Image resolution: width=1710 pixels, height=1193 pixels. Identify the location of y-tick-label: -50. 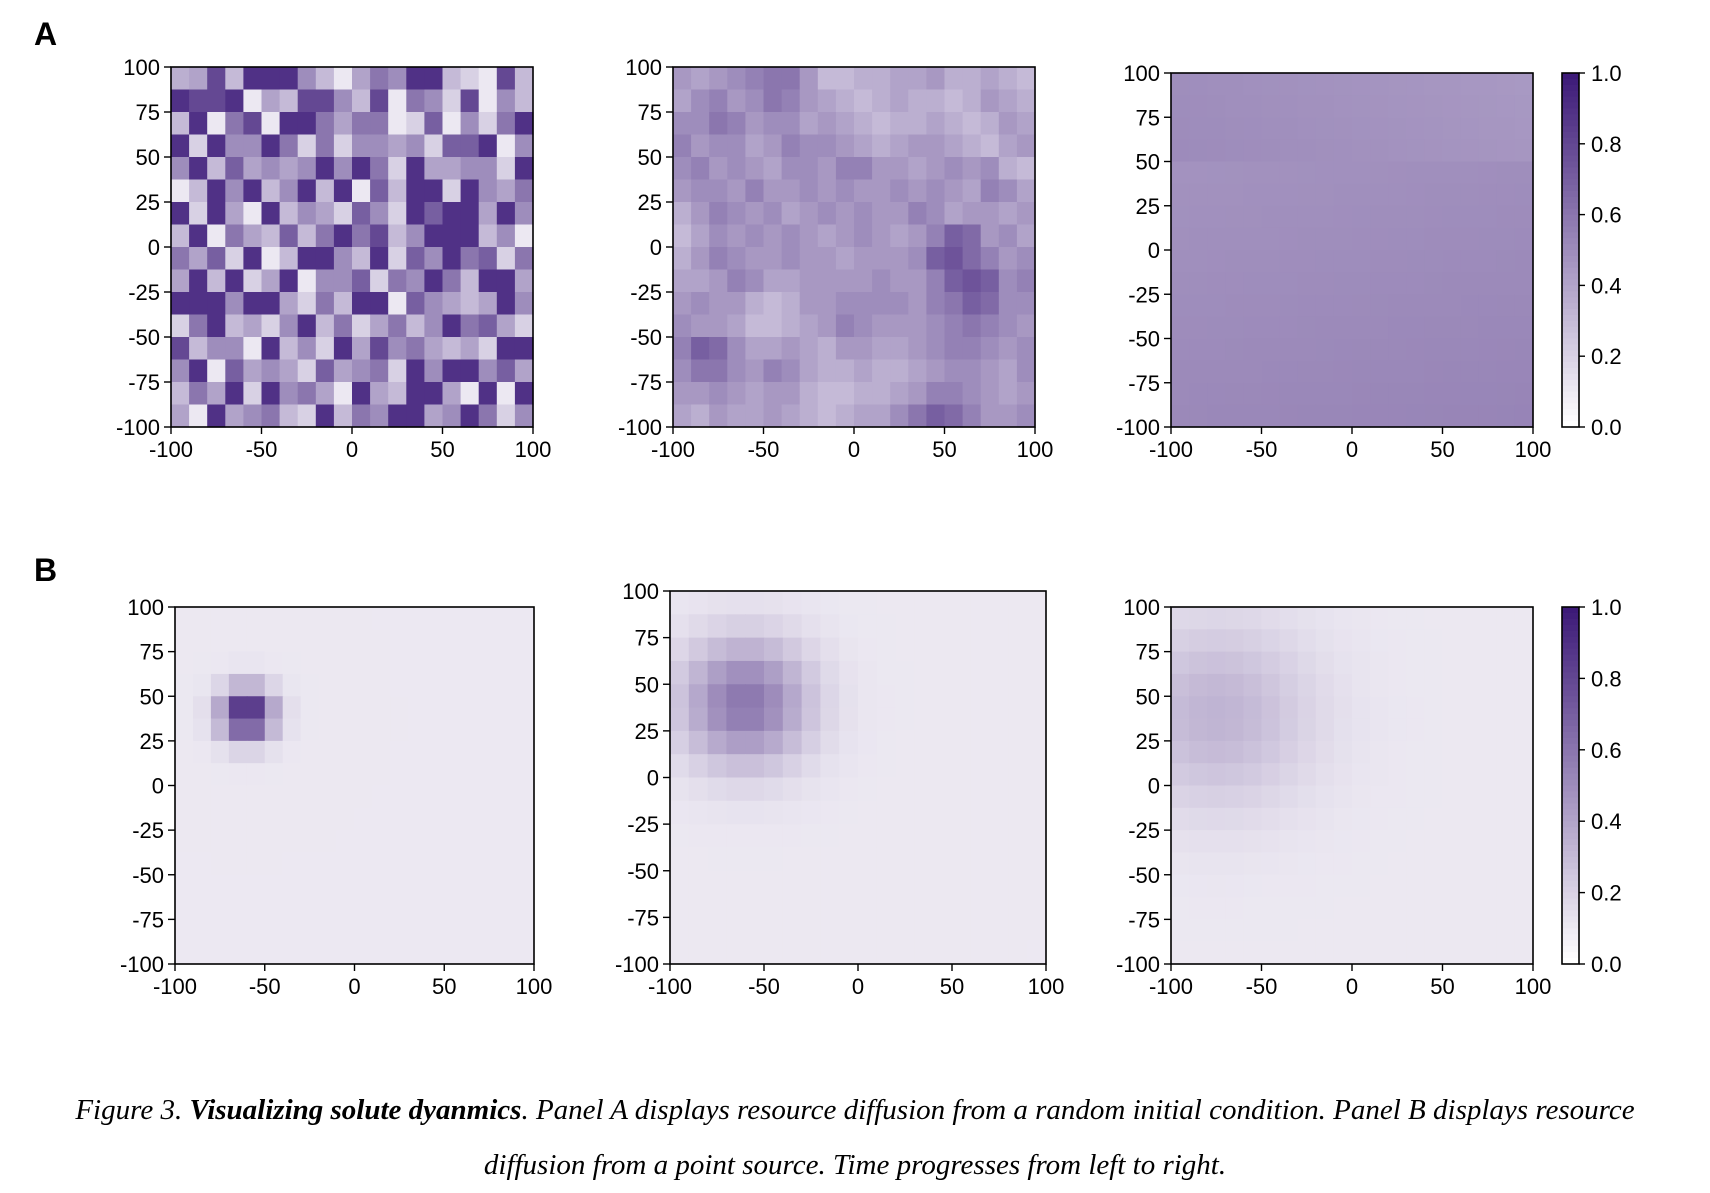
(643, 871).